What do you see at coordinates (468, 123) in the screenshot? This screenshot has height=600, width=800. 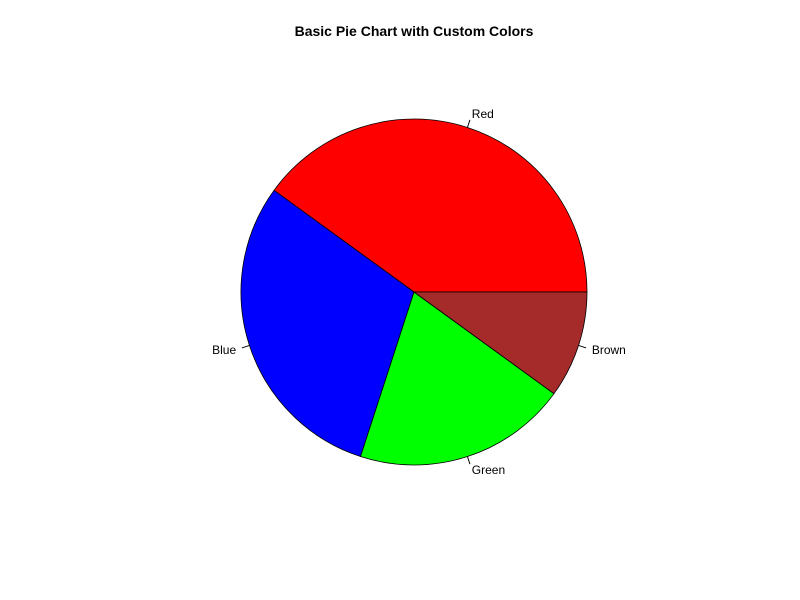 I see `label-tick-red` at bounding box center [468, 123].